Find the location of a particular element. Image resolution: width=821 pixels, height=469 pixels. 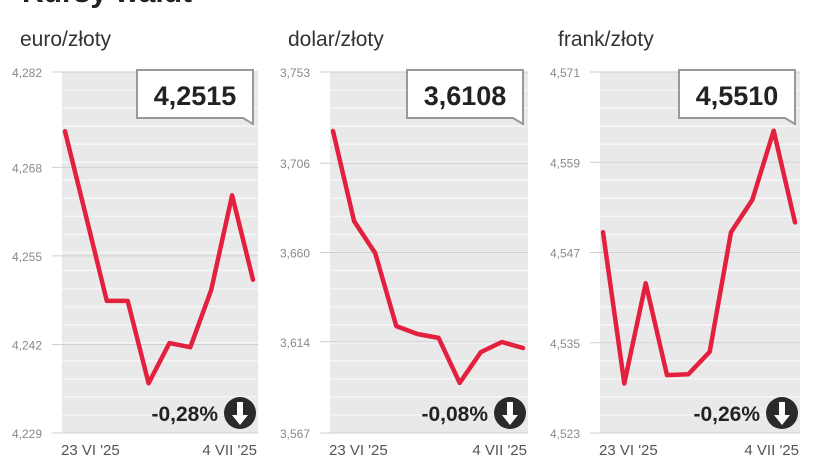

panel-title: euro/złoty is located at coordinates (66, 39).